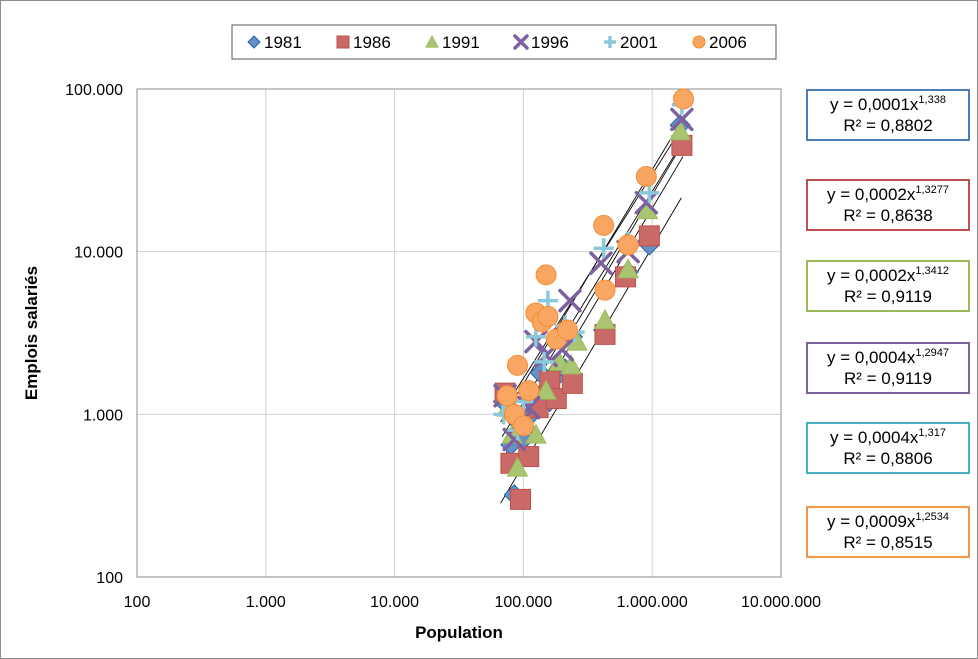  I want to click on legend-label: 1991, so click(461, 42).